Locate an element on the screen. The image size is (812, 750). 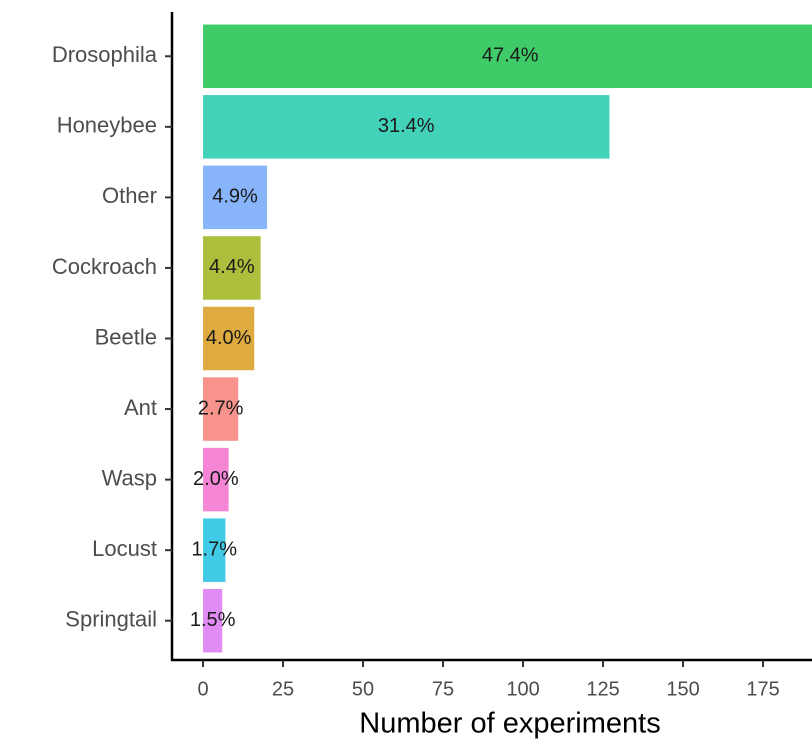
y-tick-label: Honeybee is located at coordinates (107, 125).